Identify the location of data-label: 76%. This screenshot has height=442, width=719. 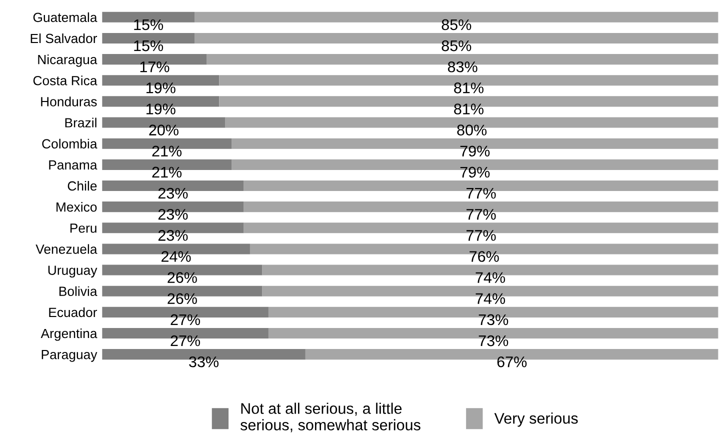
(484, 256).